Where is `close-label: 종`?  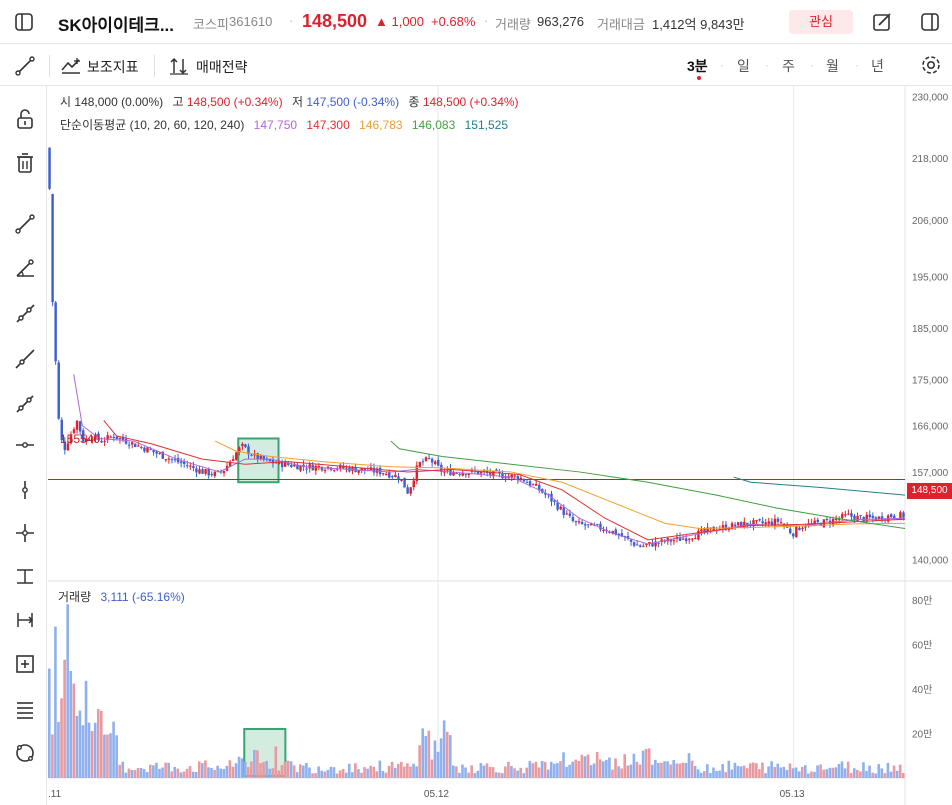
close-label: 종 is located at coordinates (414, 102).